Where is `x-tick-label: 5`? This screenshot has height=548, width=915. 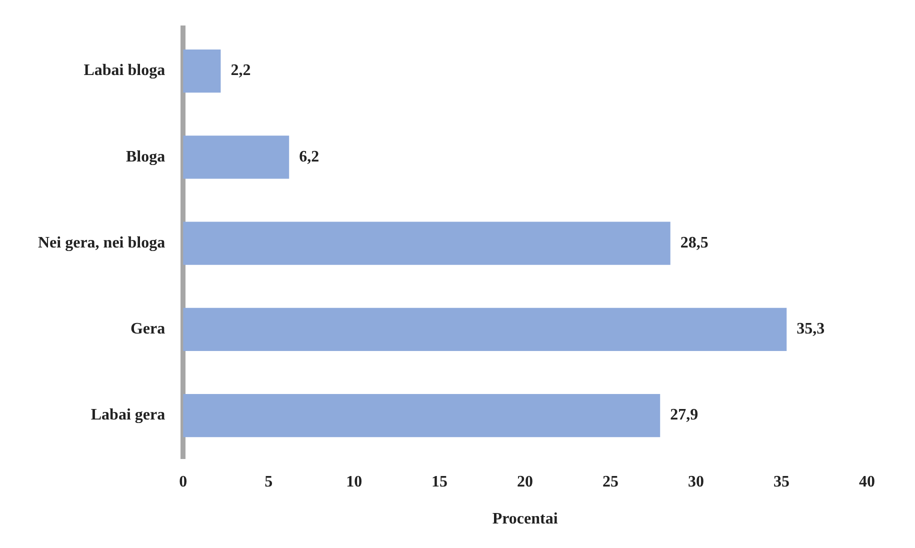 x-tick-label: 5 is located at coordinates (268, 481).